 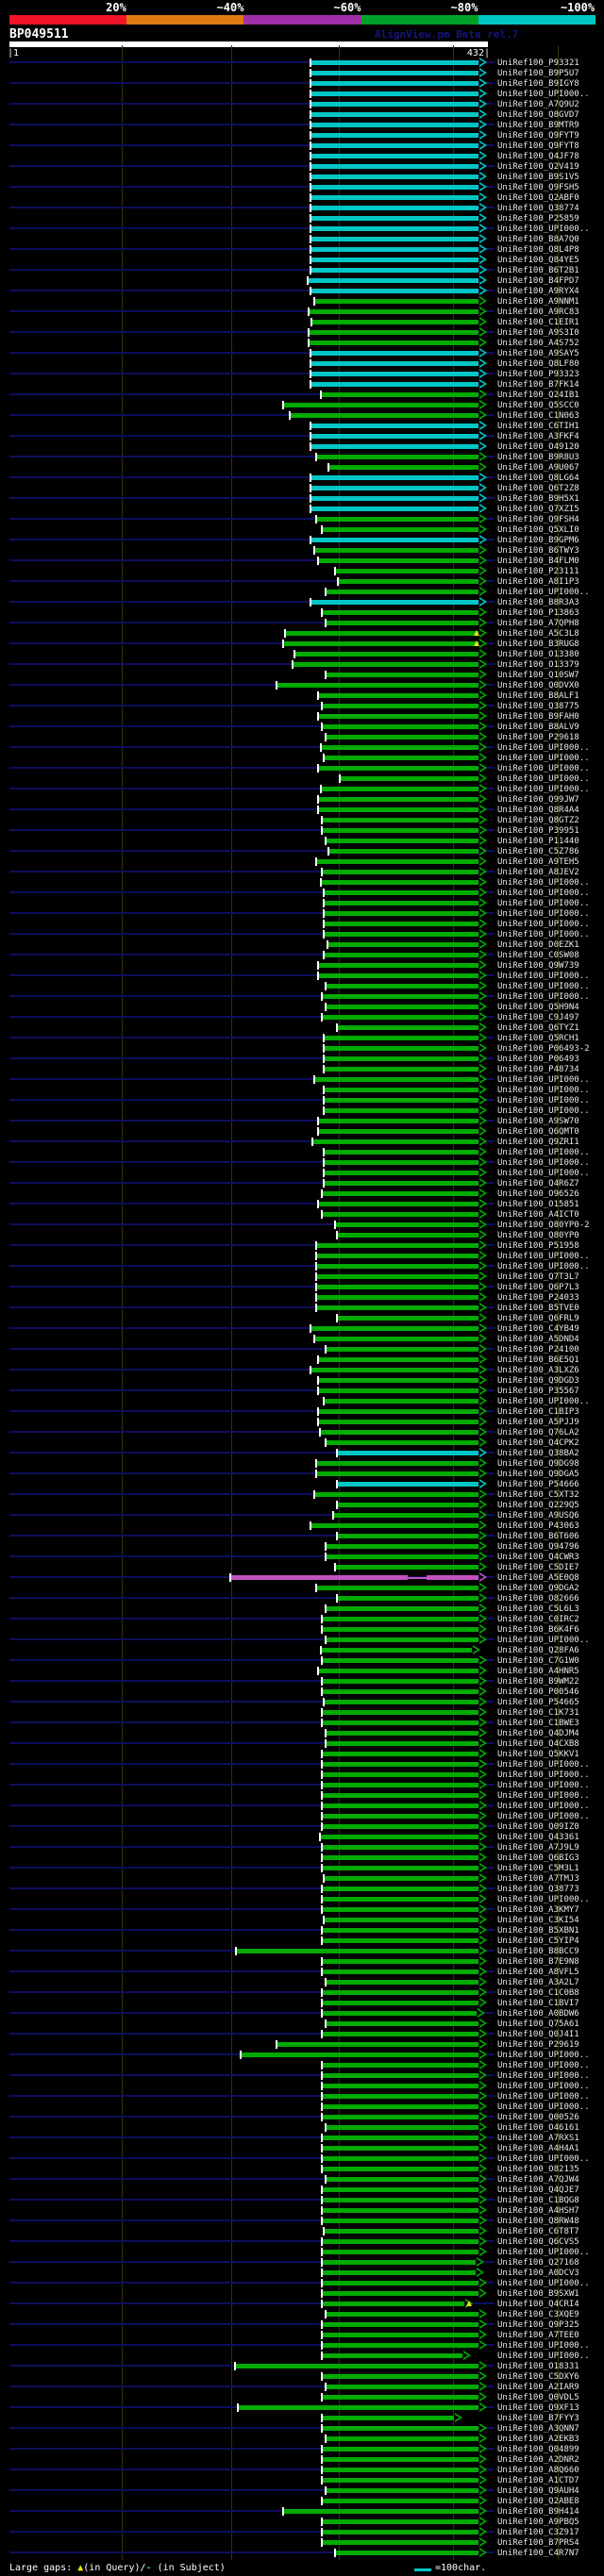 I want to click on hit-label: UniRef100_B8ALV9, so click(x=538, y=727).